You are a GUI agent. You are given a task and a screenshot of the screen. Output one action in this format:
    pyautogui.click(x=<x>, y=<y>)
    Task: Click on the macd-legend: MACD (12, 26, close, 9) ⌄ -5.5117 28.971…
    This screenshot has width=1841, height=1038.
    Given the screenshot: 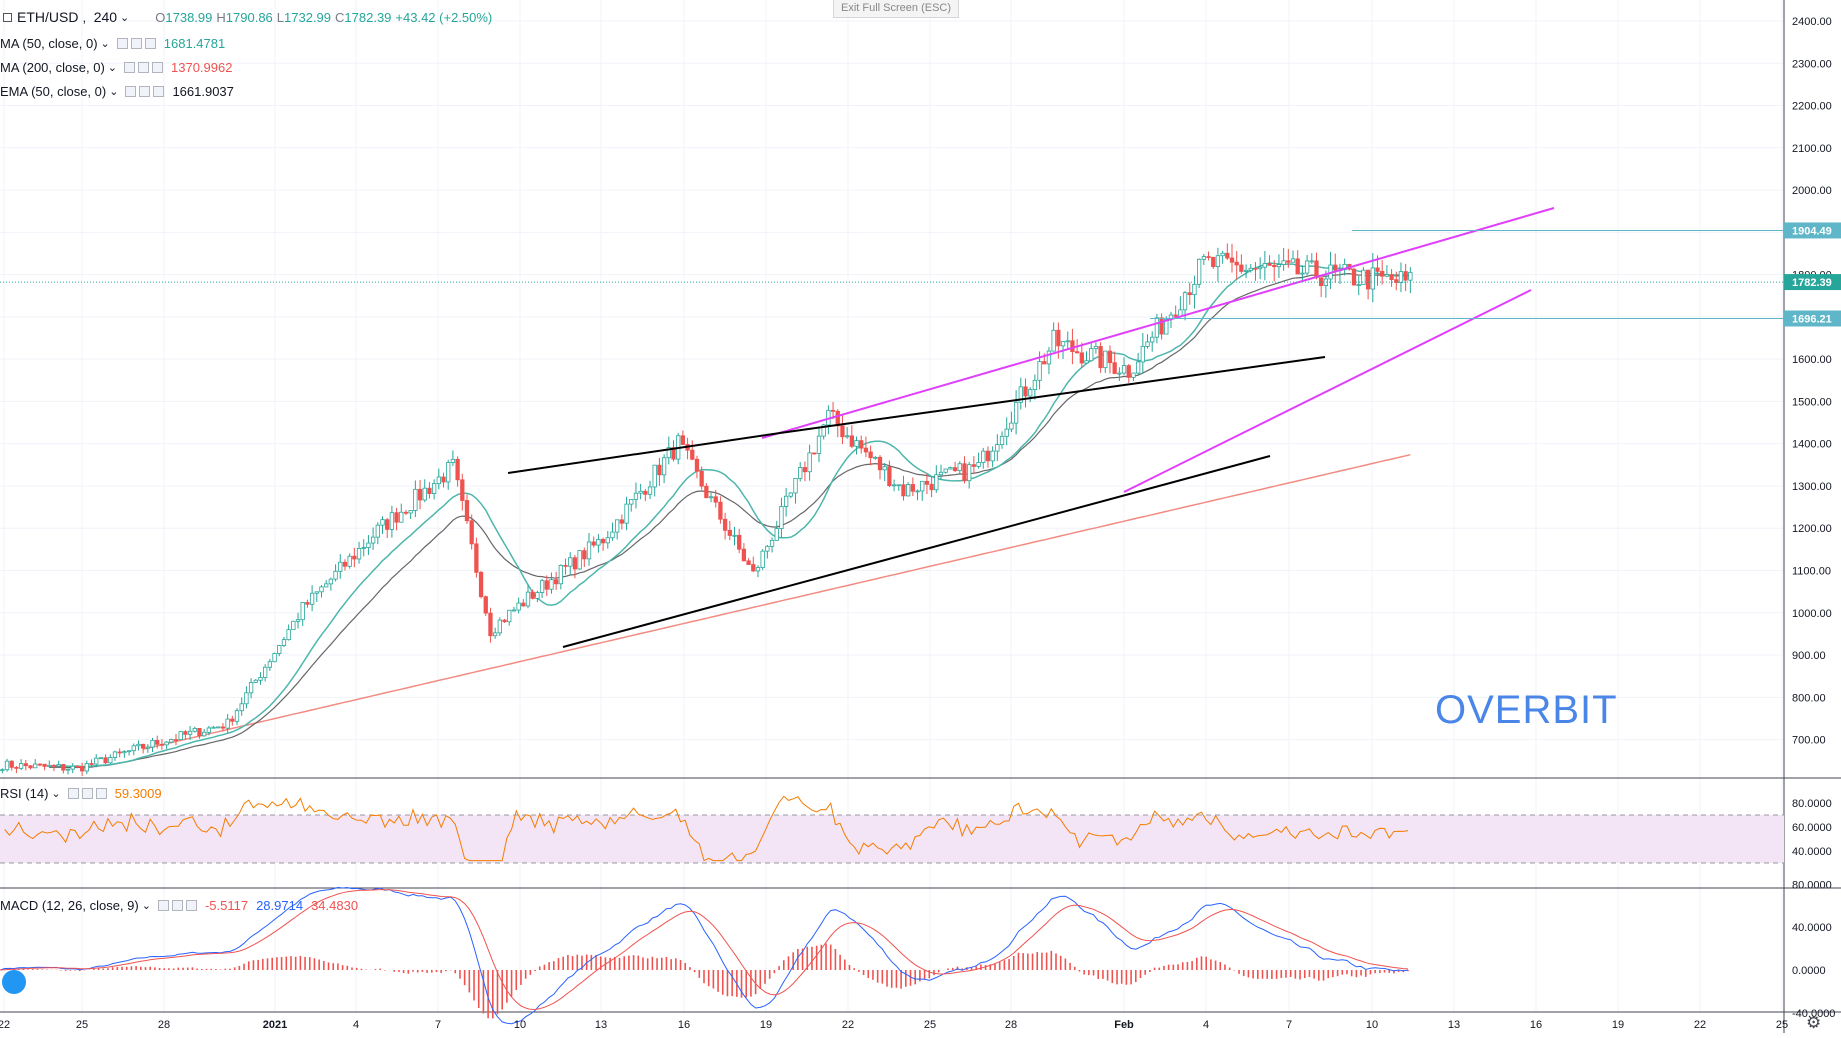 What is the action you would take?
    pyautogui.click(x=179, y=905)
    